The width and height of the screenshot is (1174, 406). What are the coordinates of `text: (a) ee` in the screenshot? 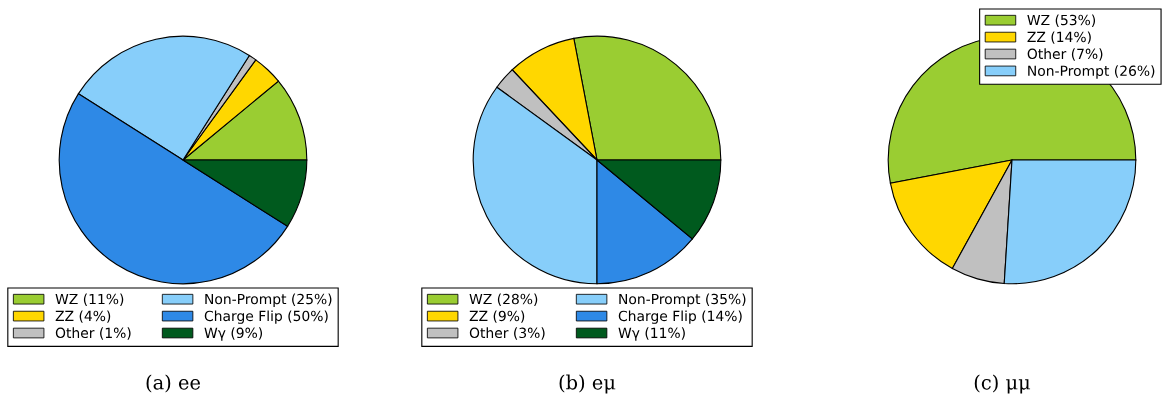 It's located at (173, 383).